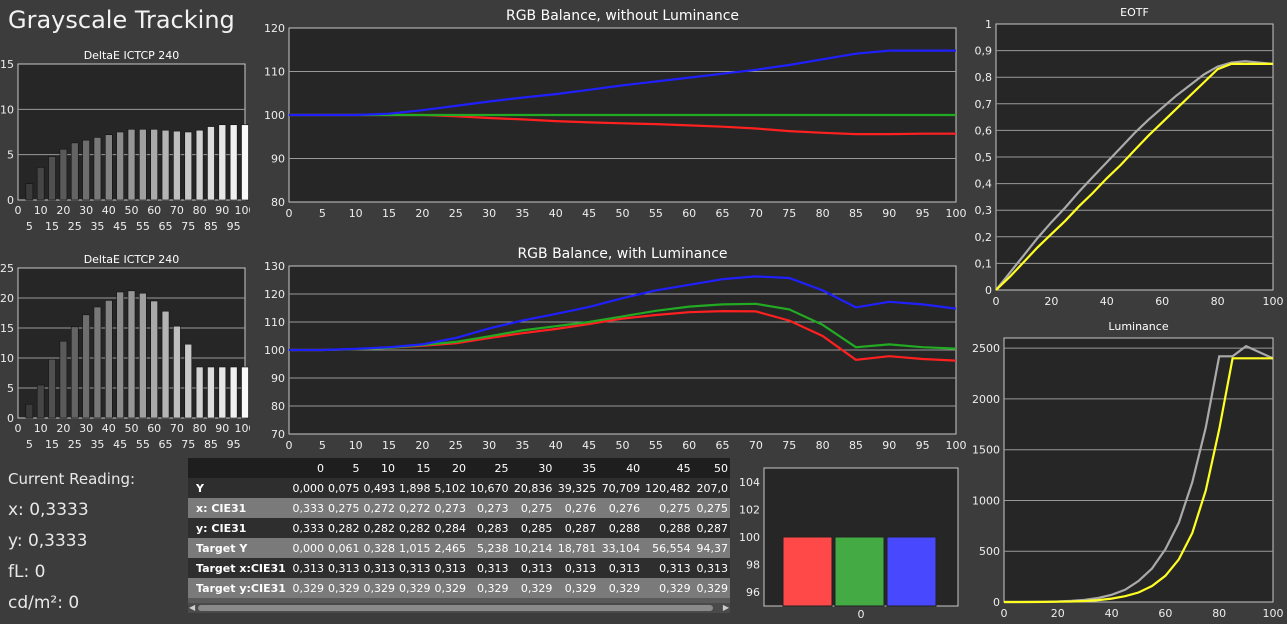 This screenshot has width=1287, height=624. Describe the element at coordinates (1112, 613) in the screenshot. I see `x-tick-label: 40` at that location.